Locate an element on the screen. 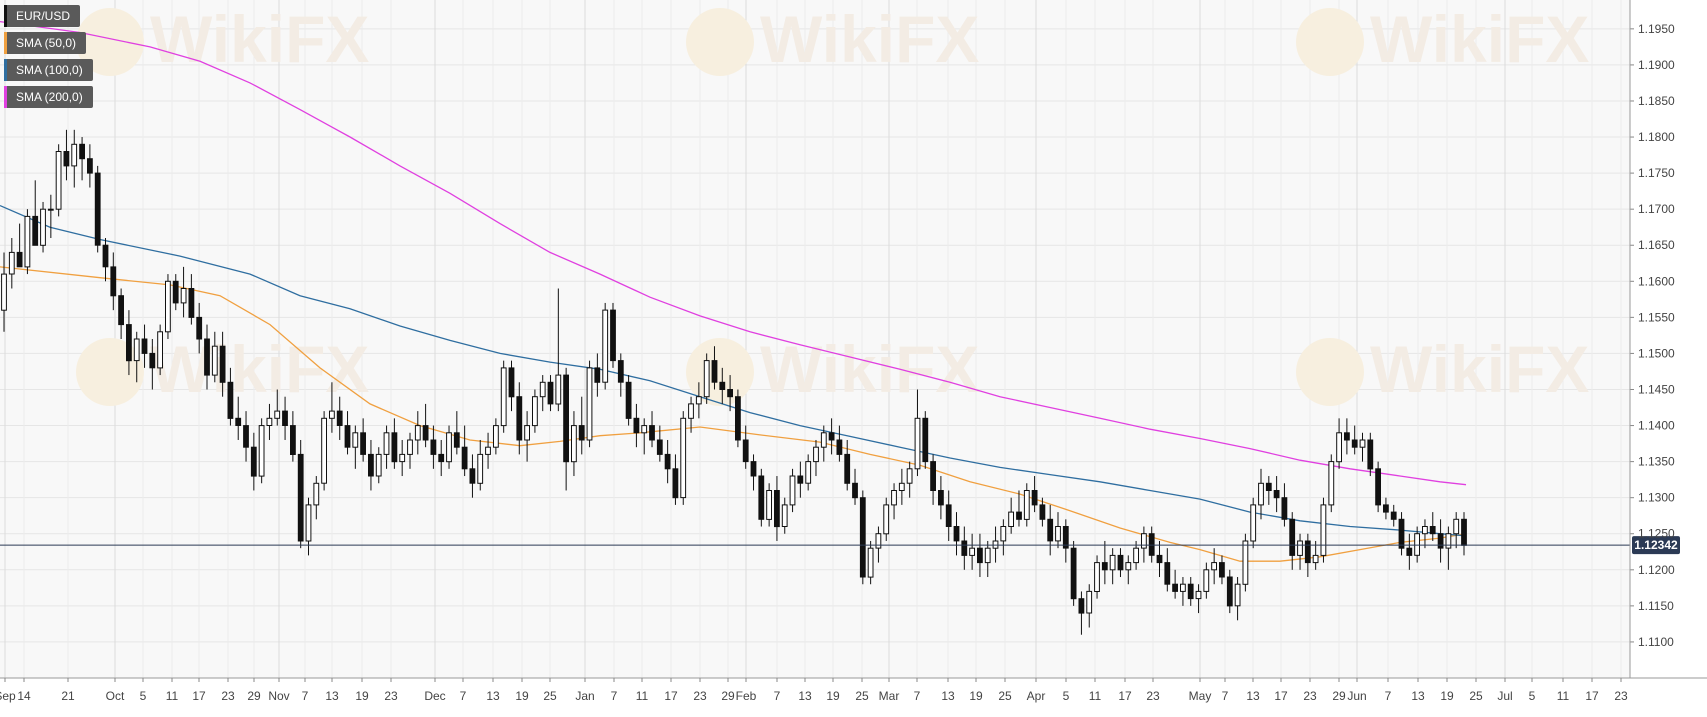 Image resolution: width=1707 pixels, height=717 pixels. legend-item-sma50: SMA (50,0) is located at coordinates (48, 43).